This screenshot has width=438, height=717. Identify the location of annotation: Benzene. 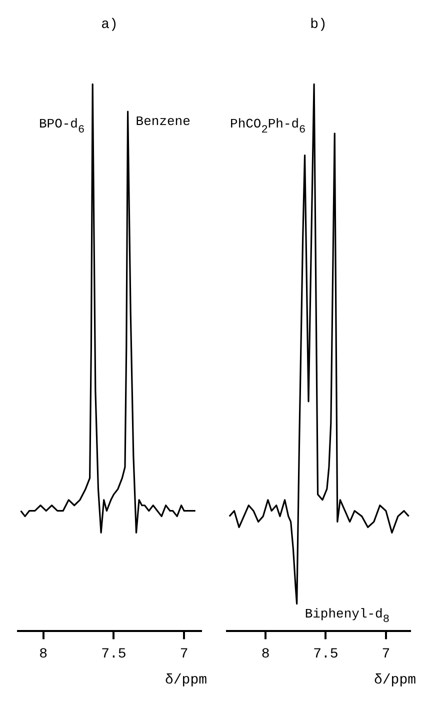
(163, 121).